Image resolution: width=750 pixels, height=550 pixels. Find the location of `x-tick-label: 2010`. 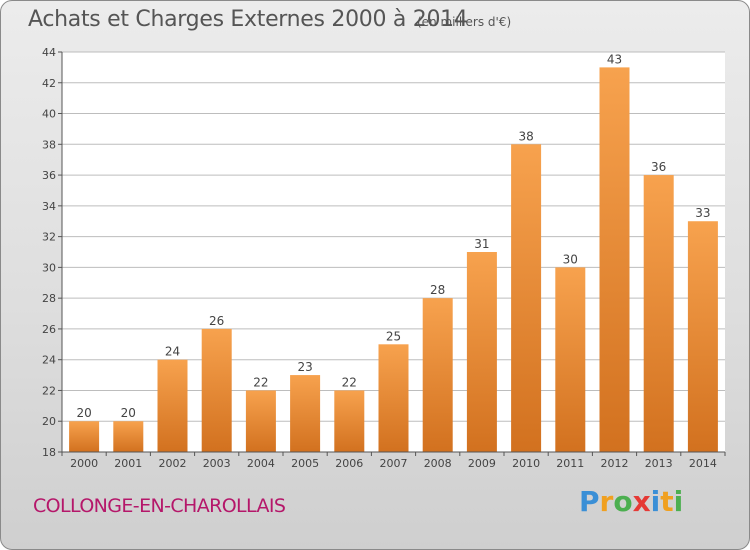

x-tick-label: 2010 is located at coordinates (526, 463).